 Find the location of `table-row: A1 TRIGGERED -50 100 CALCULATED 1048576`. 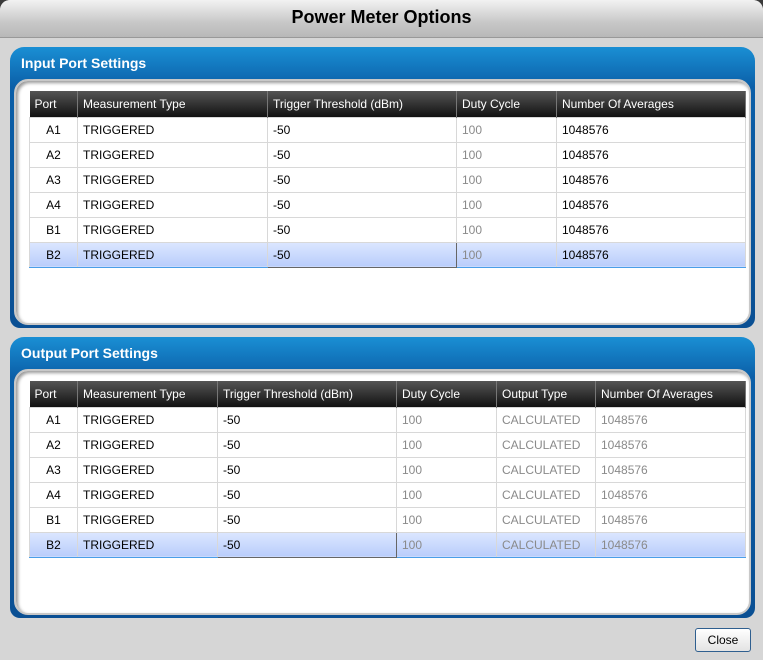

table-row: A1 TRIGGERED -50 100 CALCULATED 1048576 is located at coordinates (387, 419).